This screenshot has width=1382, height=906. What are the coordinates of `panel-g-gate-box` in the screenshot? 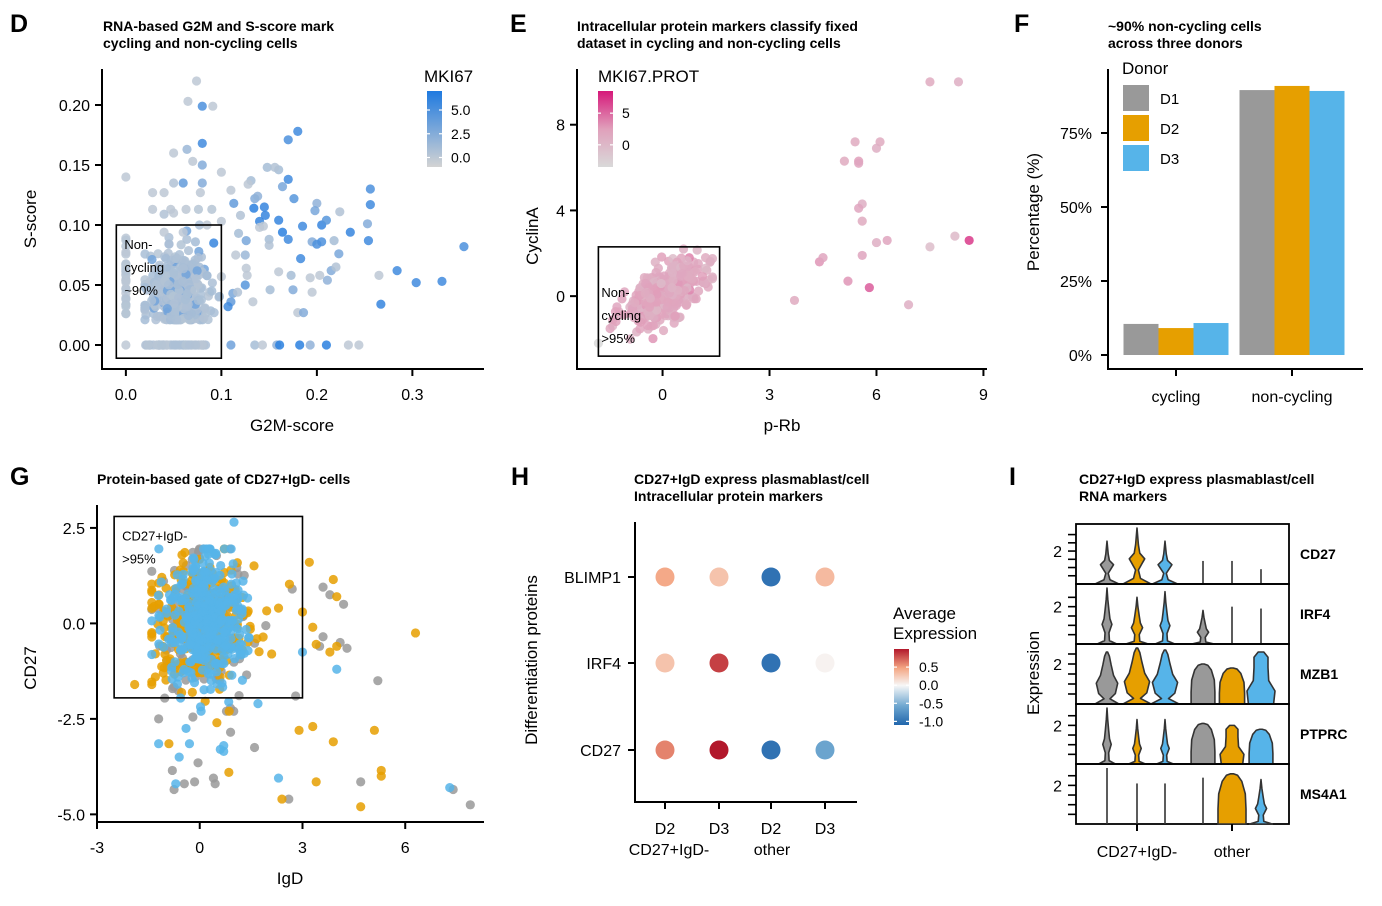 It's located at (208, 607).